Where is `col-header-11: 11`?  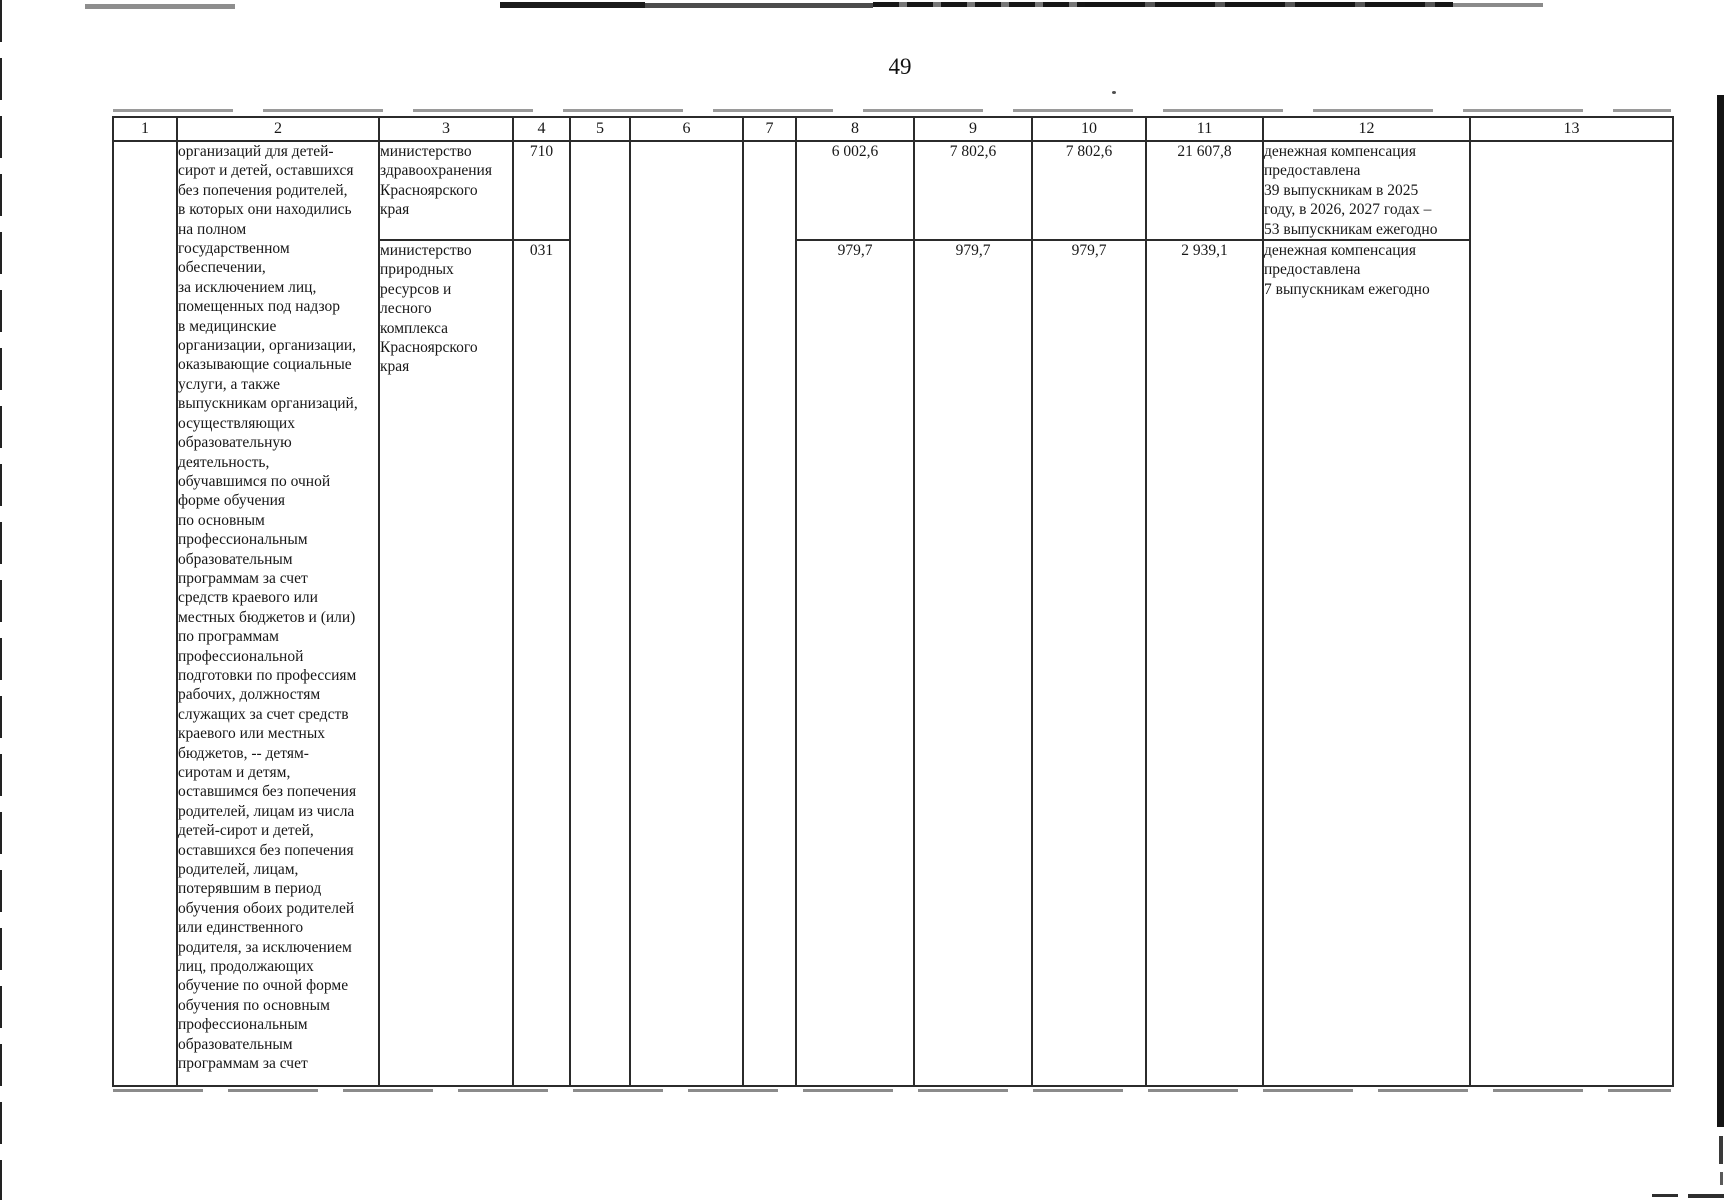 col-header-11: 11 is located at coordinates (1204, 129).